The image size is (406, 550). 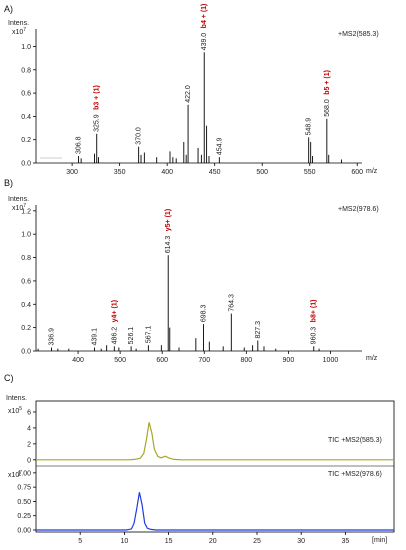 What do you see at coordinates (95, 337) in the screenshot?
I see `b-peak-label: 439.1` at bounding box center [95, 337].